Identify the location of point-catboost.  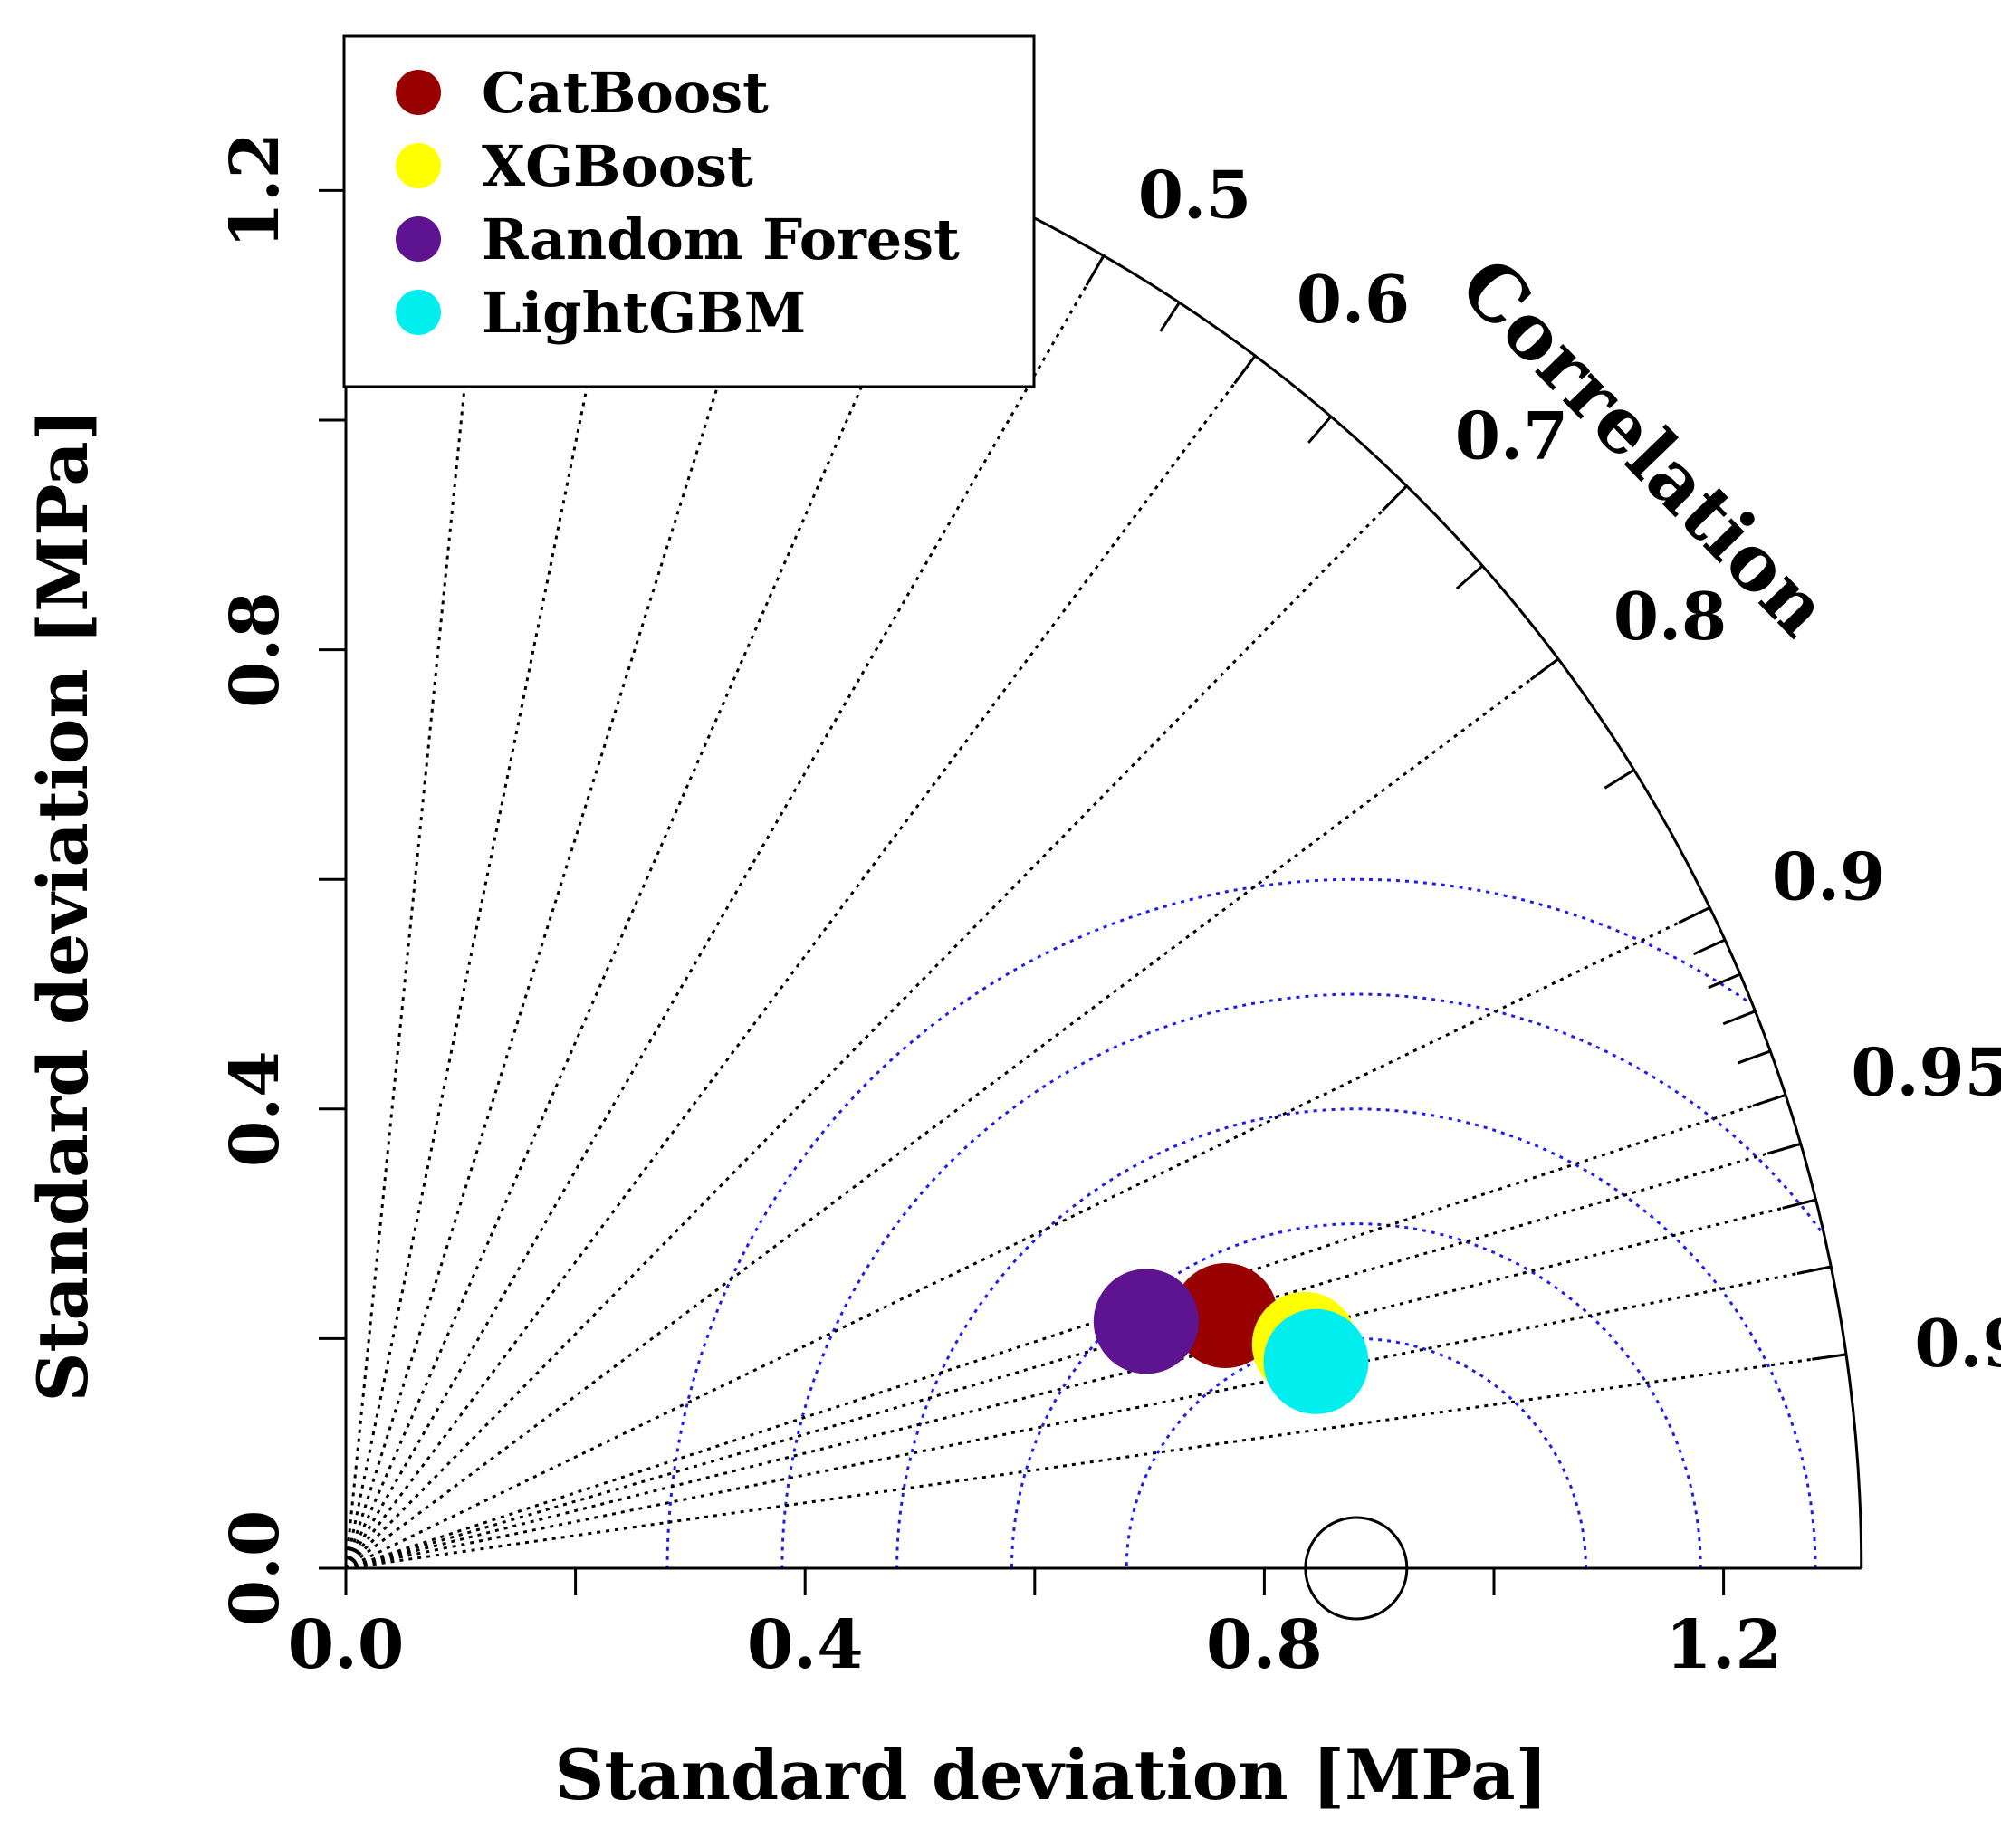
(1225, 1316).